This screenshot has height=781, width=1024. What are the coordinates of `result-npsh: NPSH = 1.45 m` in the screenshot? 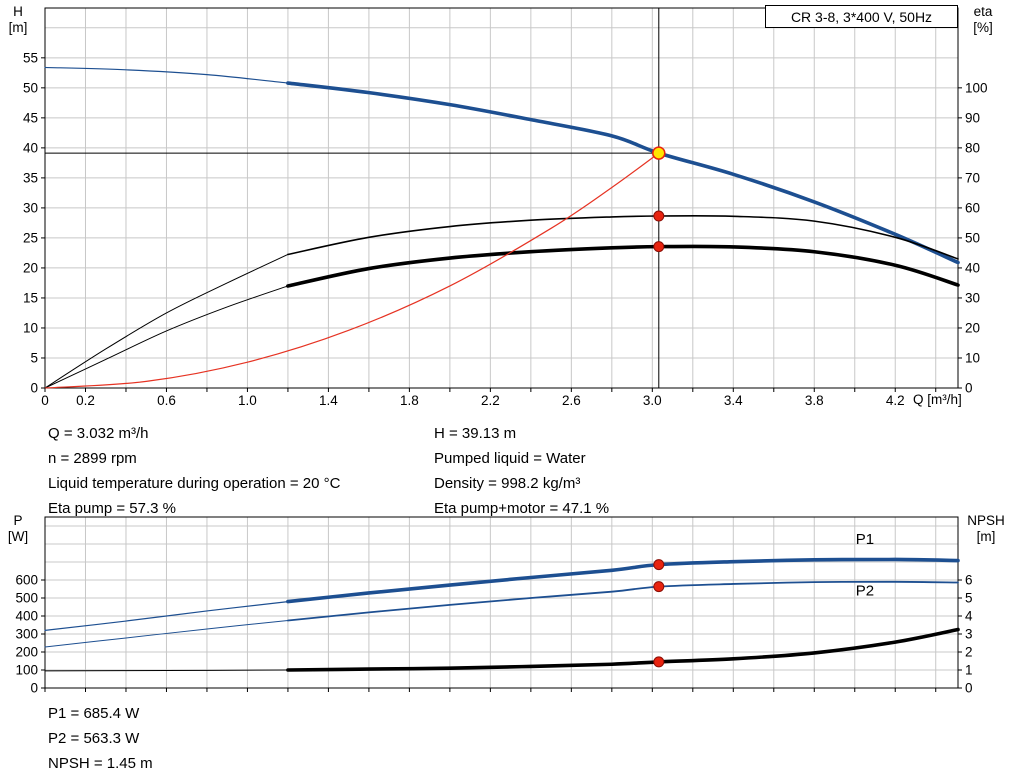 It's located at (100, 763).